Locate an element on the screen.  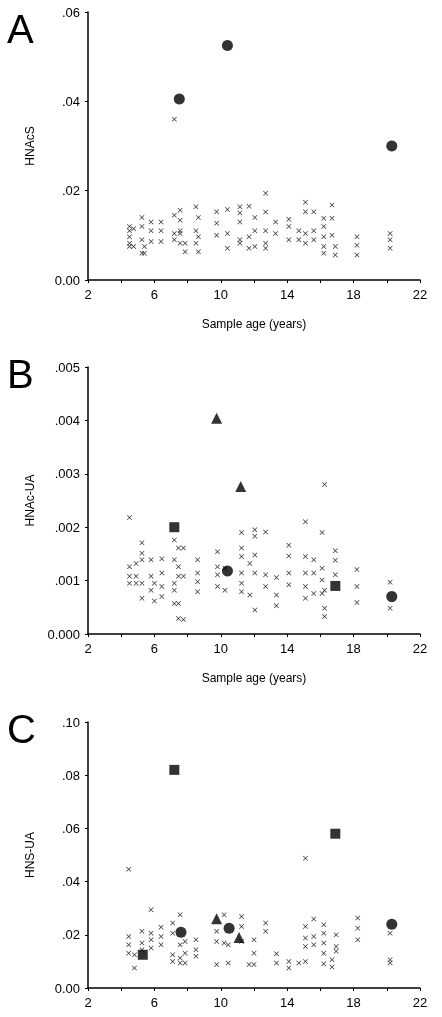
y-tick-label: .08 is located at coordinates (70, 775).